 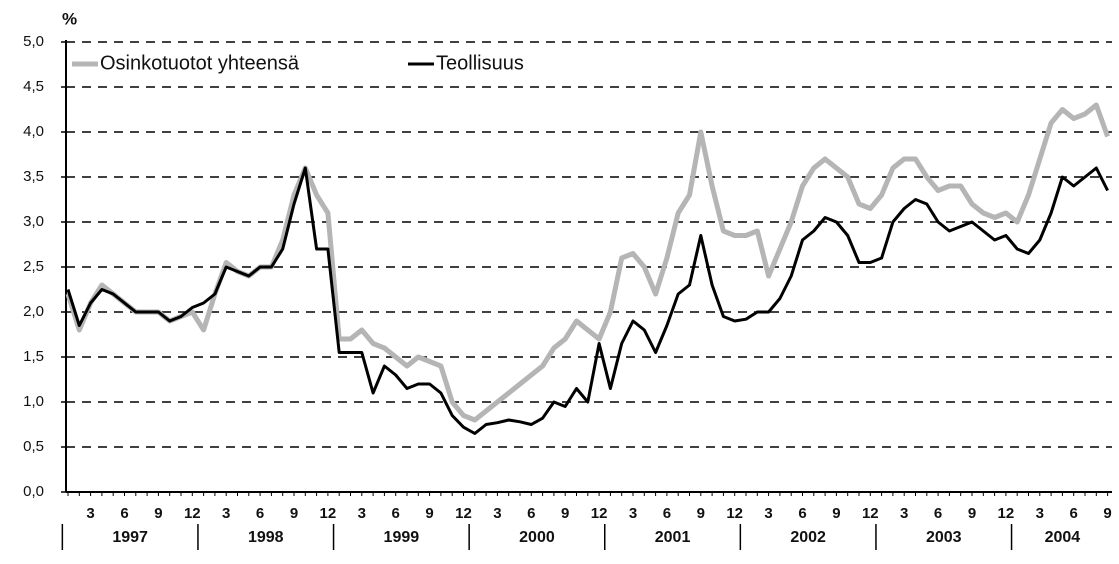 What do you see at coordinates (200, 63) in the screenshot?
I see `legend-label: Osinkotuotot yhteensä` at bounding box center [200, 63].